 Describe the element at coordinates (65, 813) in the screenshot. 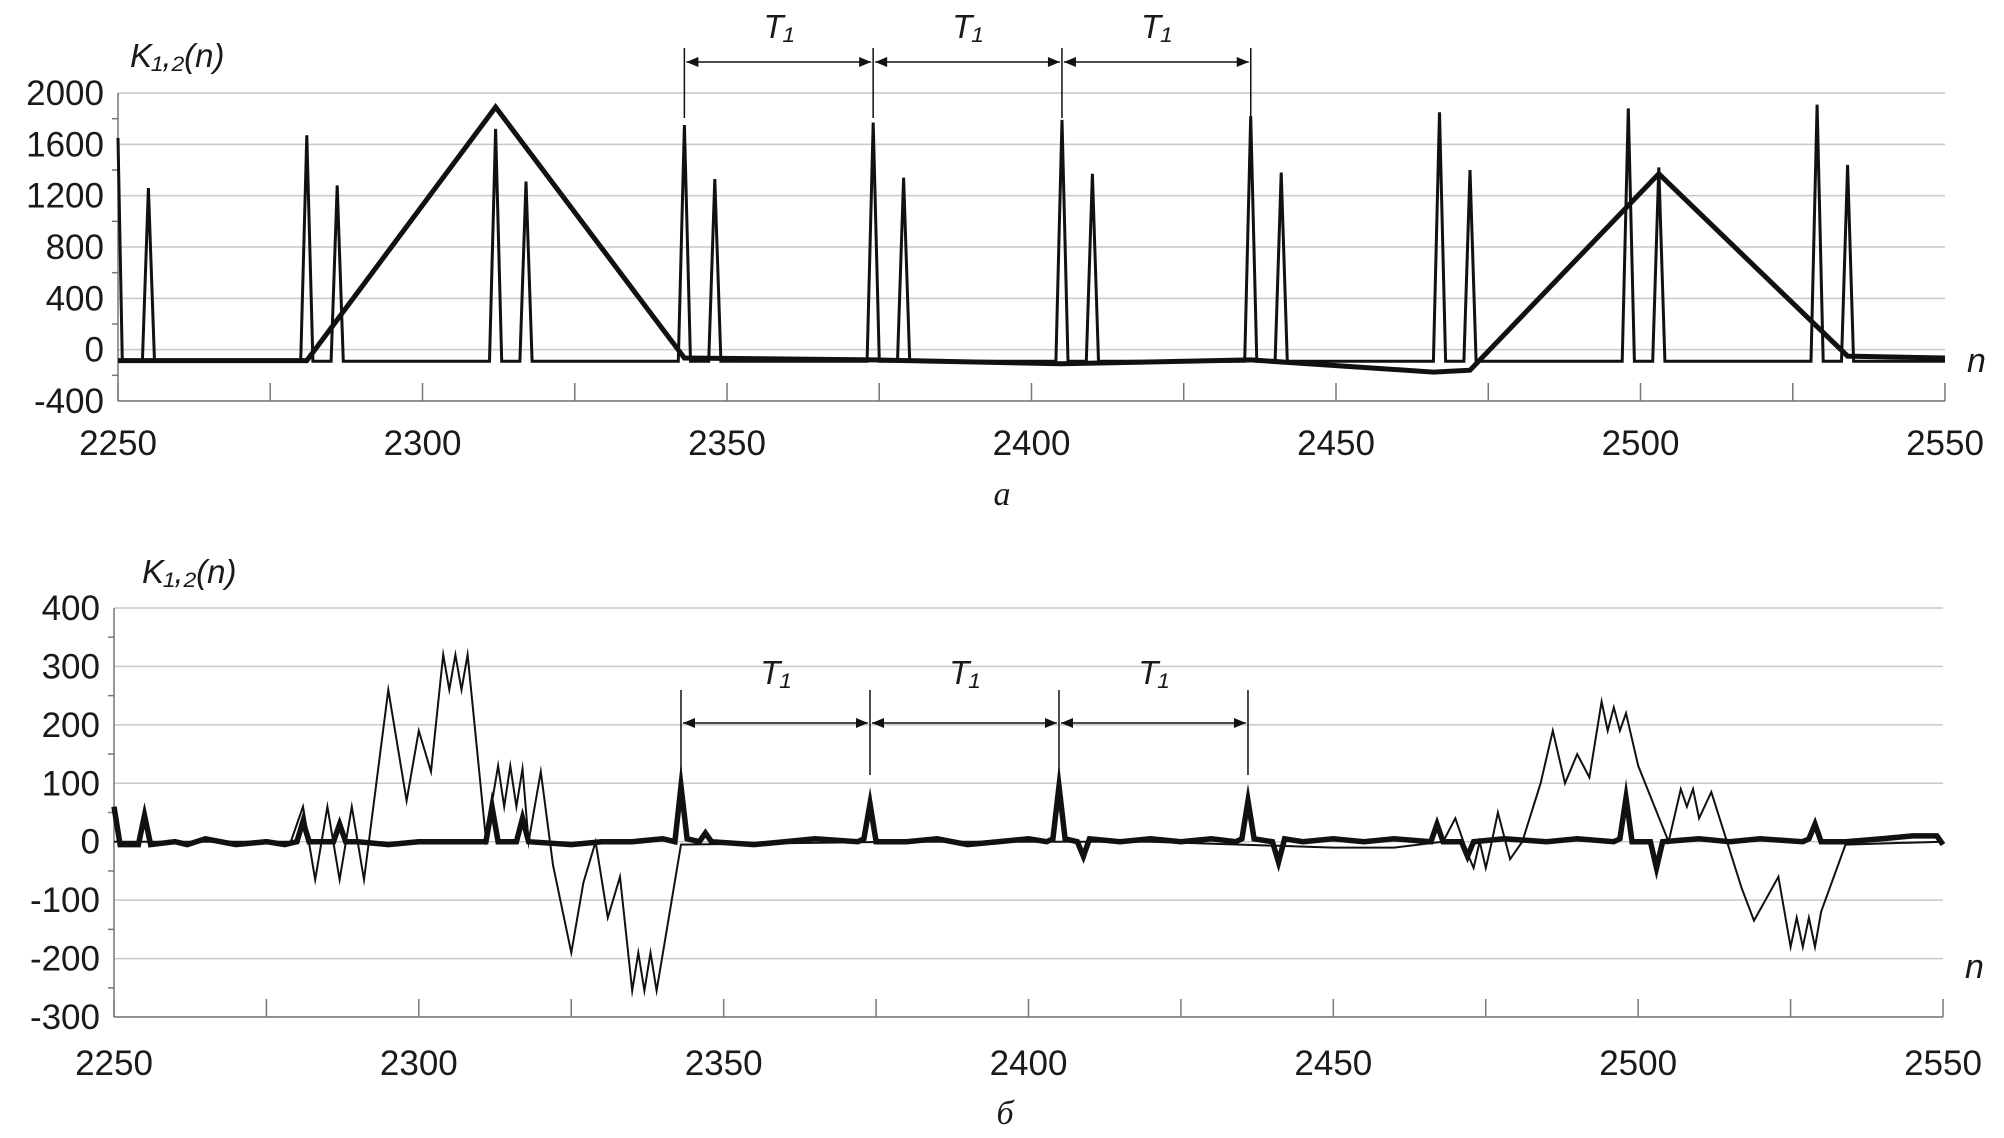

I see `panel-b-y-tick-labels: -300 -200 -100 0 100 200 300 400` at that location.